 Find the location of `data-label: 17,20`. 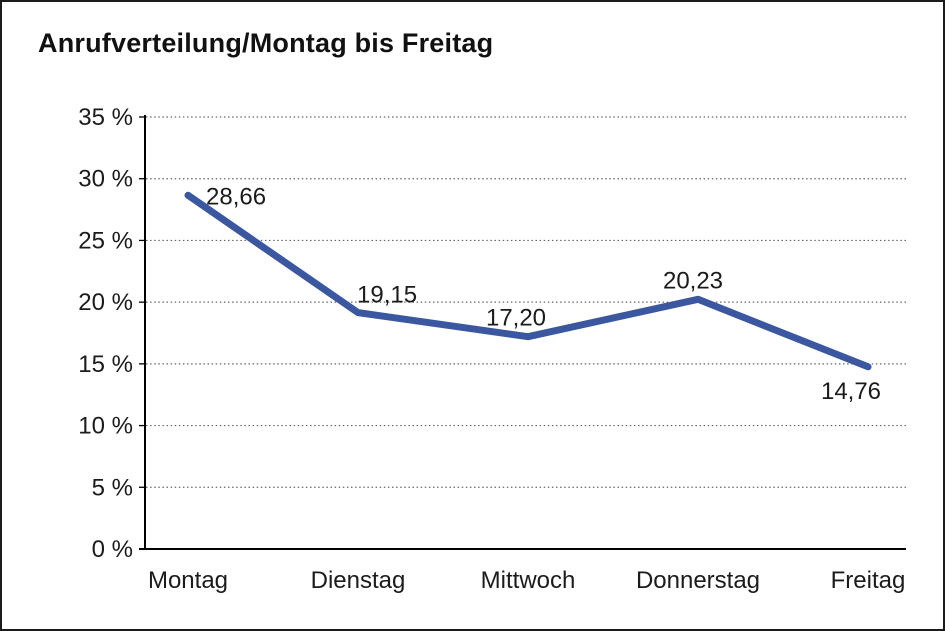

data-label: 17,20 is located at coordinates (516, 318).